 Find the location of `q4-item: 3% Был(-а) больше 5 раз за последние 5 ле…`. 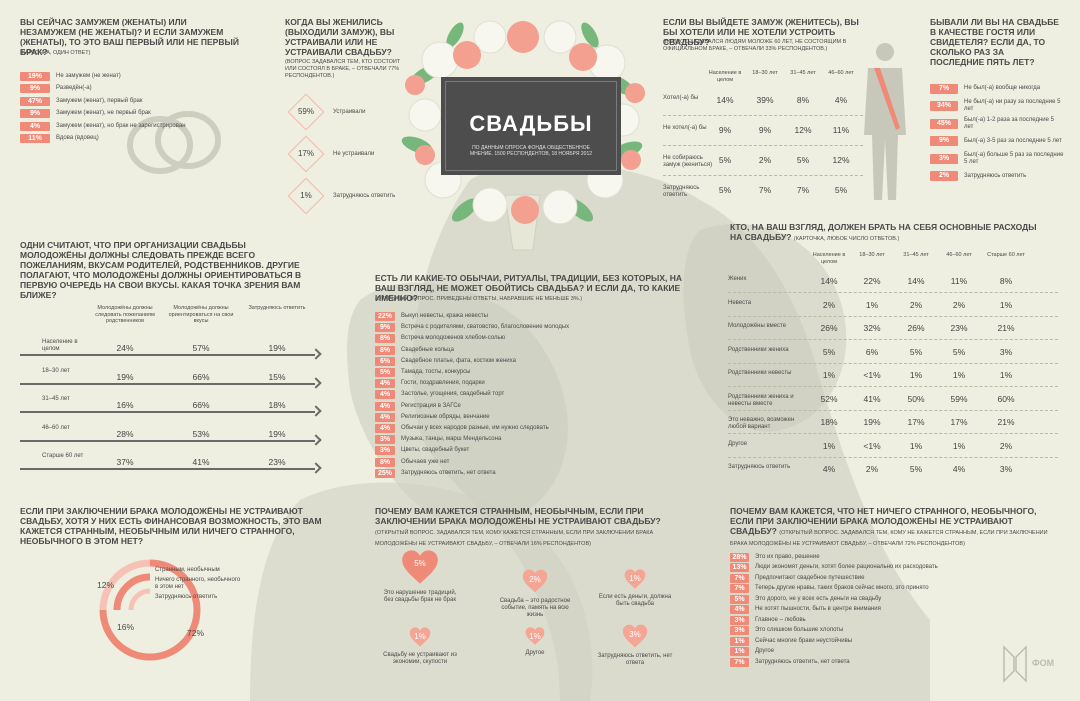

q4-item: 3% Был(-а) больше 5 раз за последние 5 ле… is located at coordinates (997, 159).